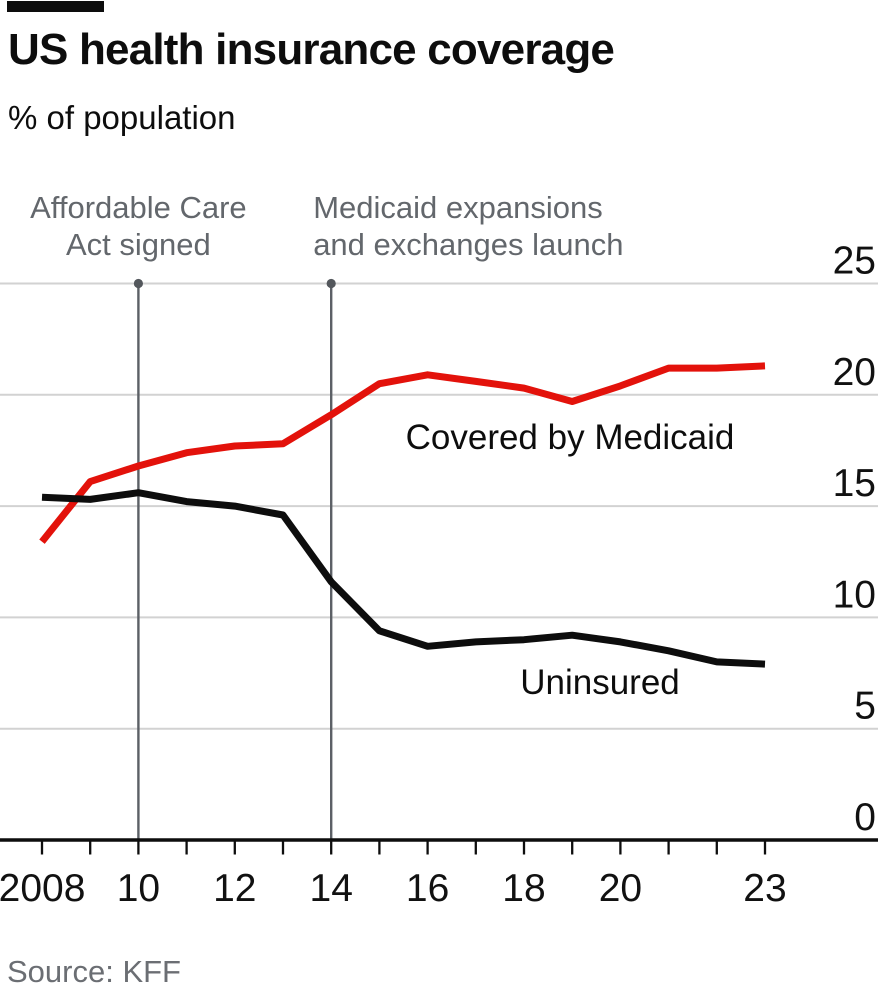 This screenshot has width=878, height=1000. I want to click on series-label-uninsured: Uninsured, so click(600, 682).